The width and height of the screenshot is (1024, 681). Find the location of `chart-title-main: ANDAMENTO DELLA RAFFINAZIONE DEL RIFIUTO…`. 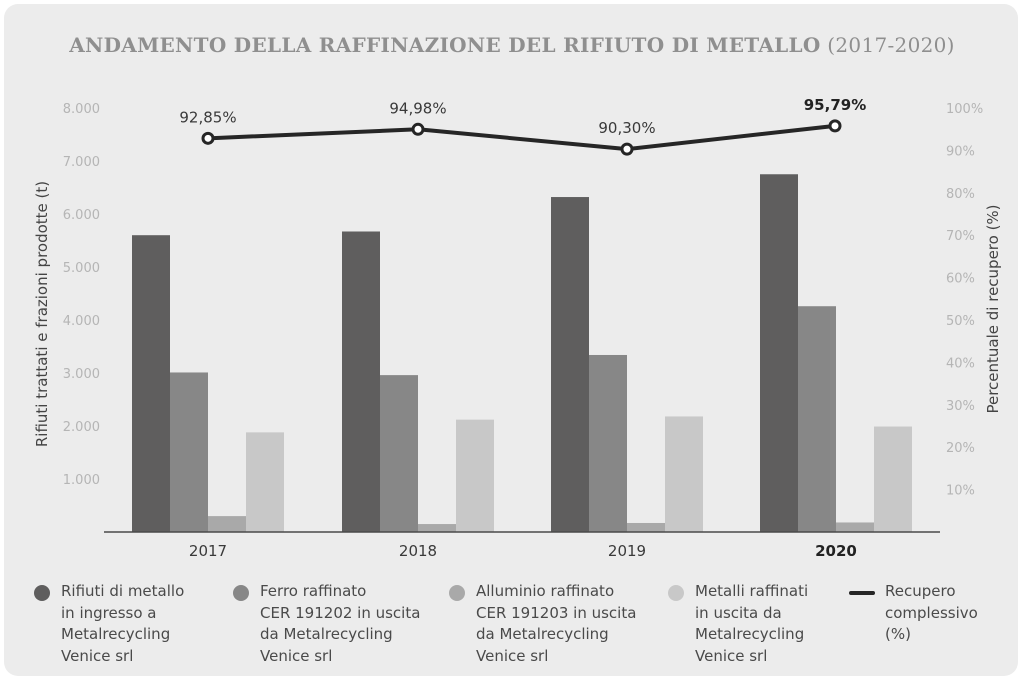

chart-title-main: ANDAMENTO DELLA RAFFINAZIONE DEL RIFIUTO… is located at coordinates (445, 45).